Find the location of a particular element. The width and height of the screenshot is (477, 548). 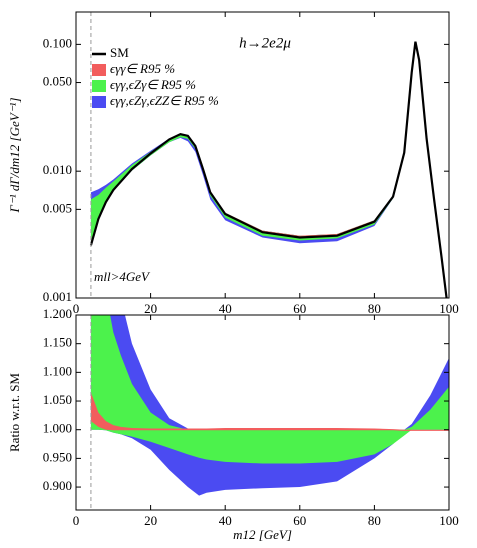

y-tick-label: 0.100 is located at coordinates (57, 42).